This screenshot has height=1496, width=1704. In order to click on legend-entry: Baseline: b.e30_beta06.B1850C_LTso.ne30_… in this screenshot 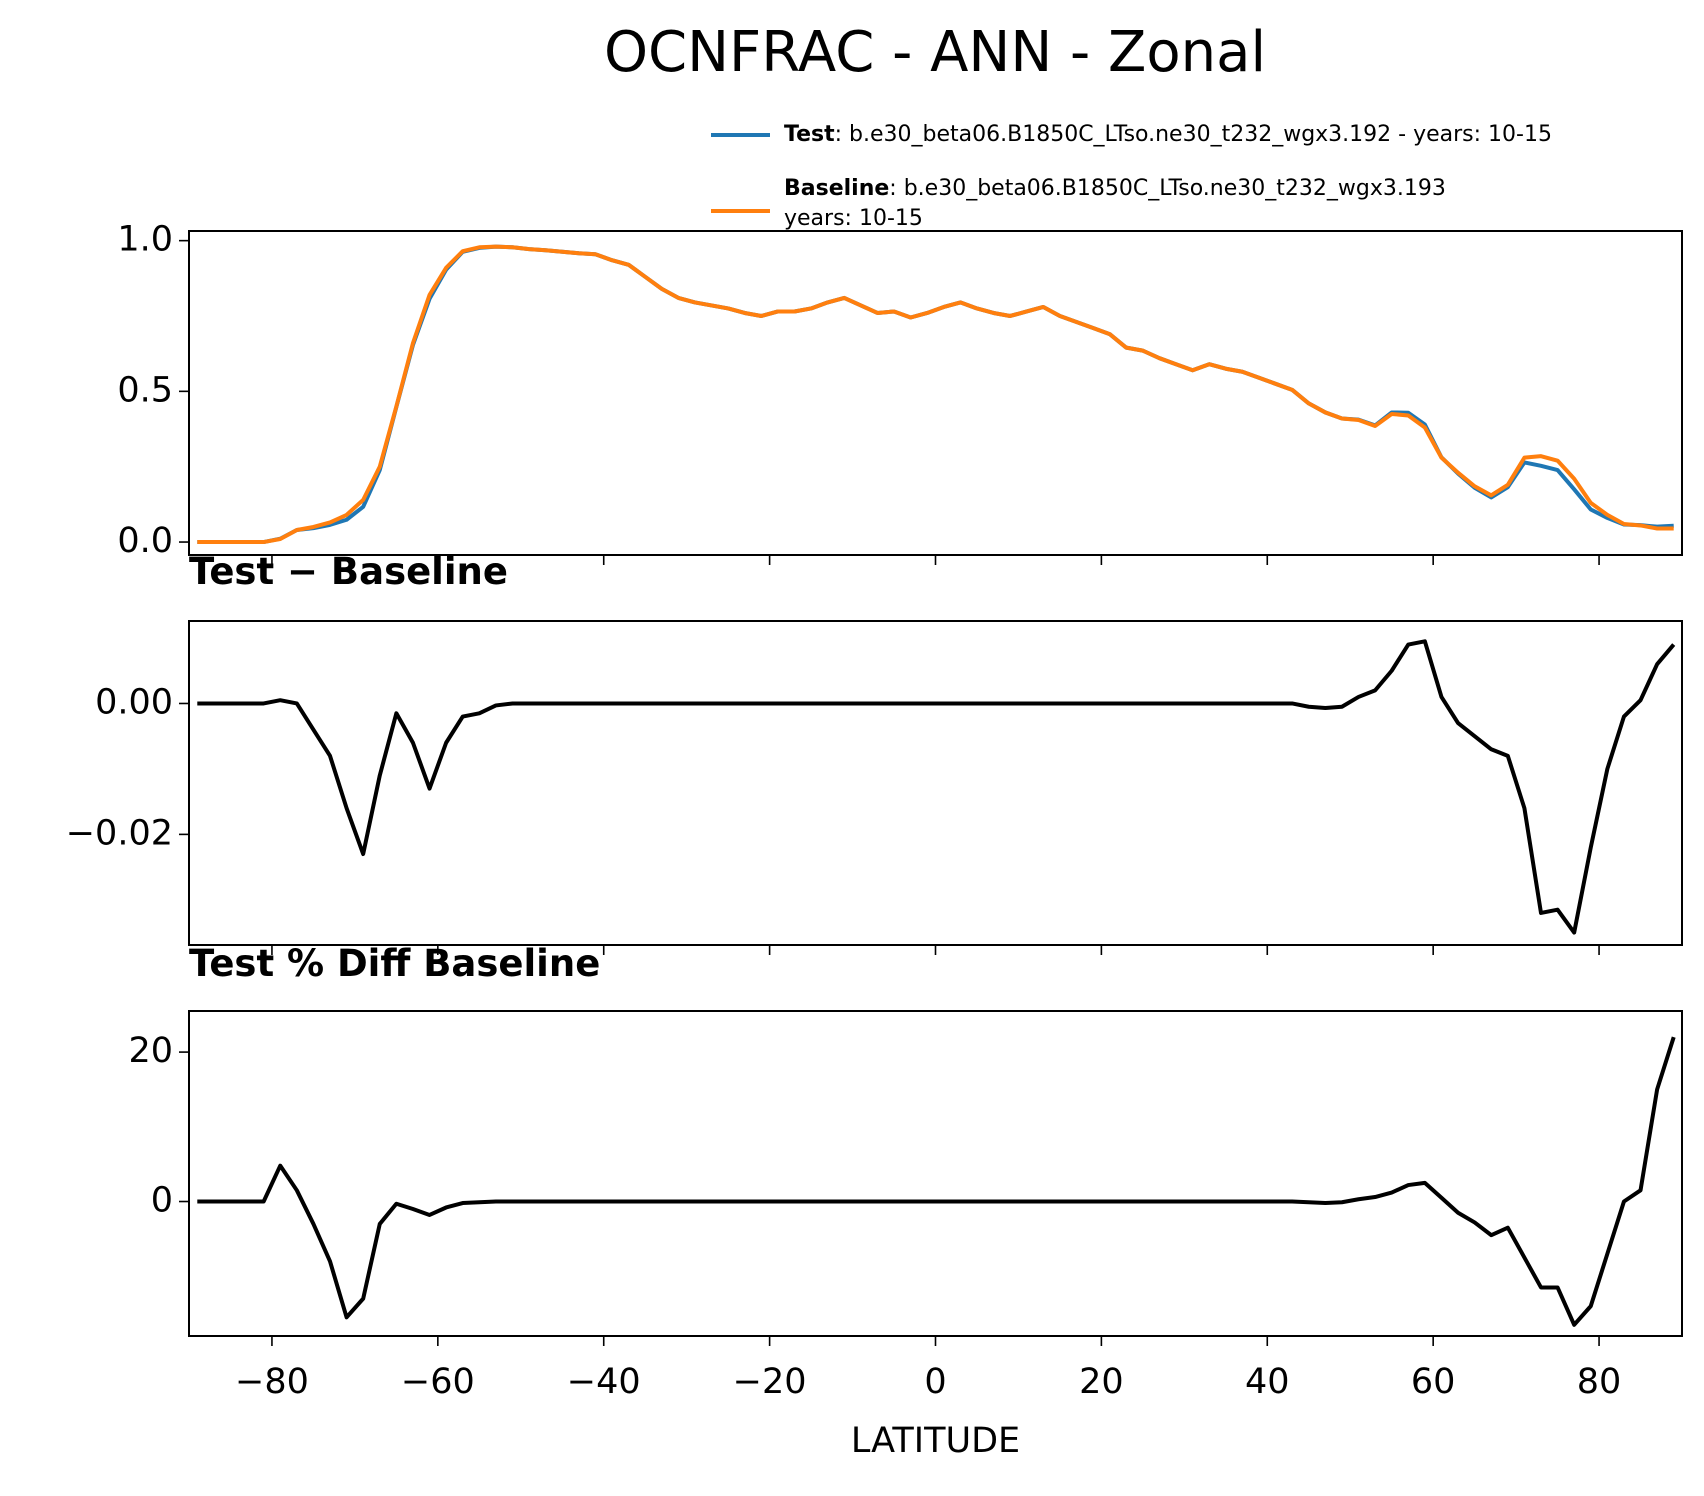, I will do `click(1115, 188)`.